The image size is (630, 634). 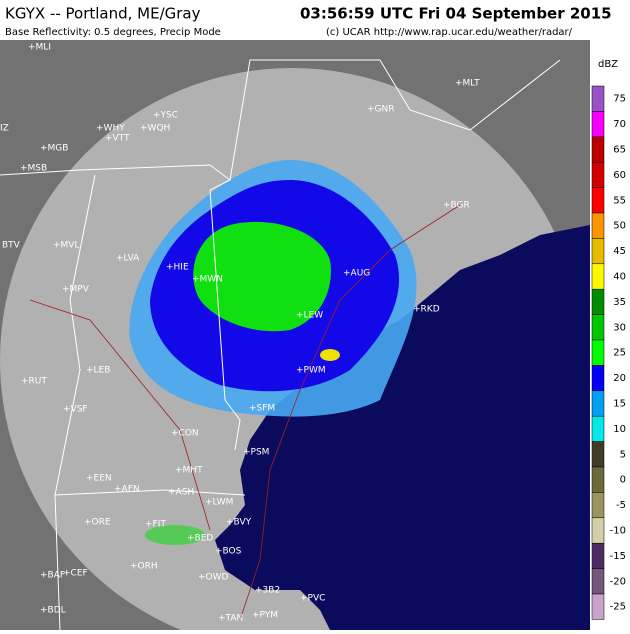 What do you see at coordinates (177, 268) in the screenshot?
I see `station-label: +HIE` at bounding box center [177, 268].